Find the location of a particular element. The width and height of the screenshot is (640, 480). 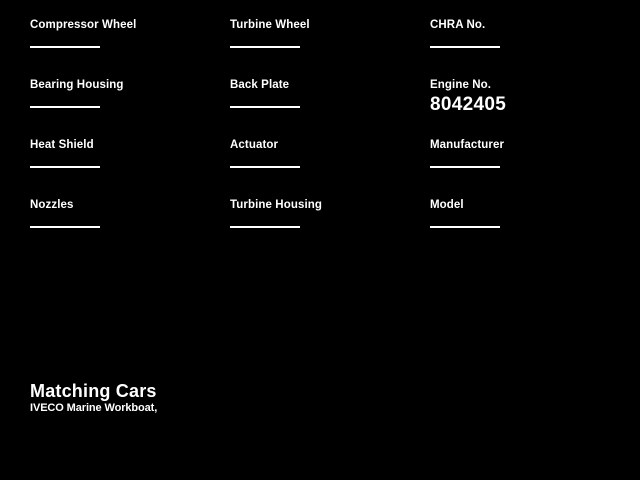

matching-cars-entry: IVECO Marine Workboat, is located at coordinates (94, 408).